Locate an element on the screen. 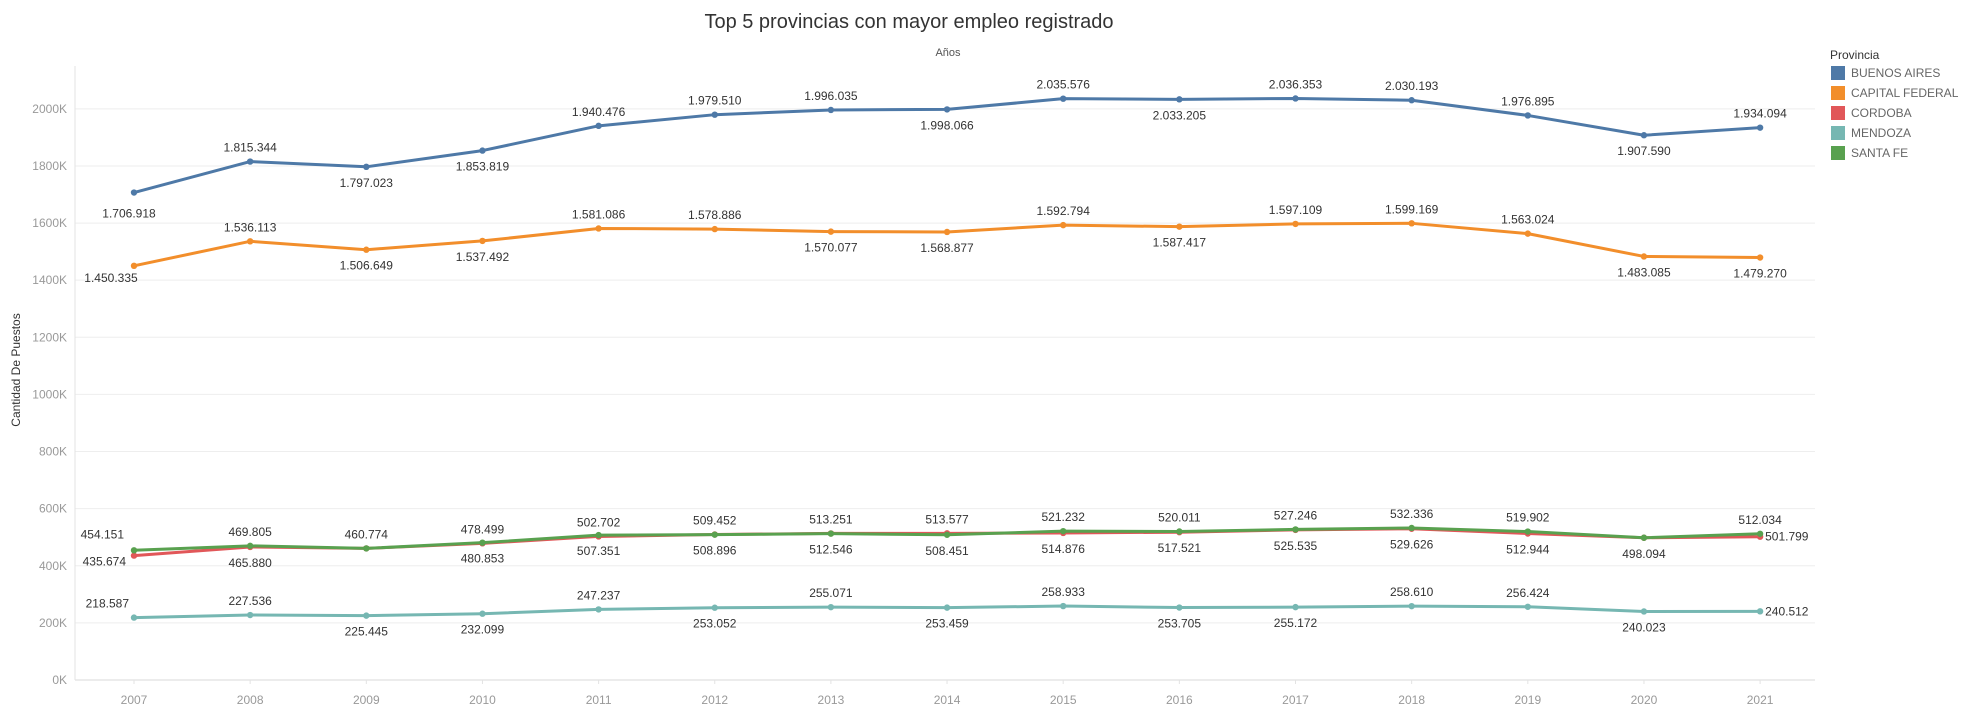 The image size is (1966, 713). data-label: 1.907.590 is located at coordinates (1644, 151).